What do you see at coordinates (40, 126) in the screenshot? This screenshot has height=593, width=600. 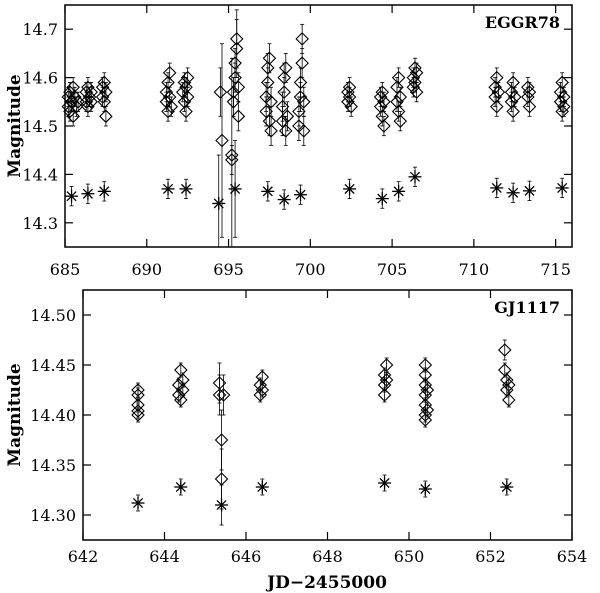 I see `y-tick-label: 14.5` at bounding box center [40, 126].